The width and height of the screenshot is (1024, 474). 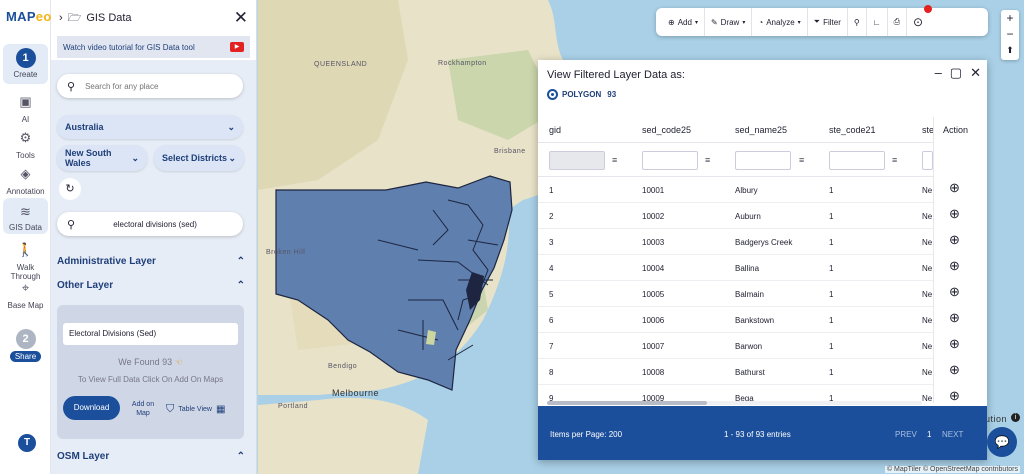 I want to click on state-select: New South Wales ⌄, so click(x=102, y=158).